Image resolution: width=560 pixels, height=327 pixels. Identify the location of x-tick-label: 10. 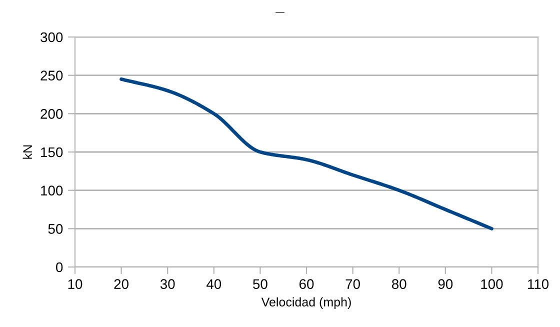
(75, 284).